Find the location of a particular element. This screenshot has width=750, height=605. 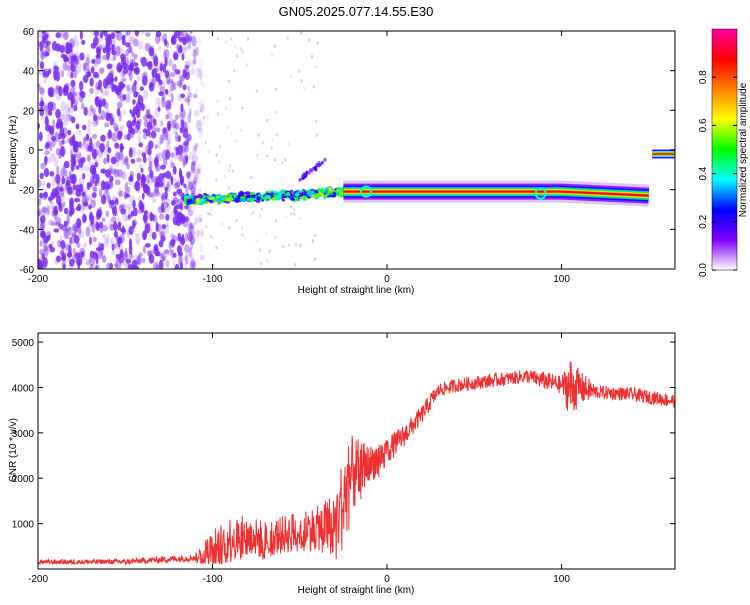

signal-chaotic-segment is located at coordinates (269, 196).